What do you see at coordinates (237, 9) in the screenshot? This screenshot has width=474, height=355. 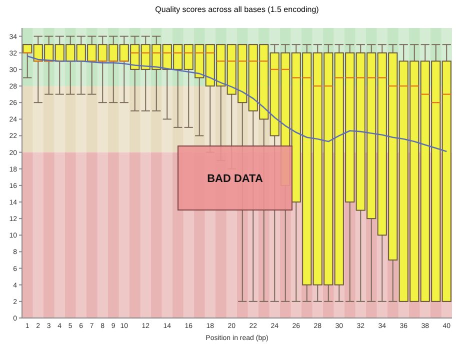 I see `chart-title: Quality scores across all bases (1.5 encoding)` at bounding box center [237, 9].